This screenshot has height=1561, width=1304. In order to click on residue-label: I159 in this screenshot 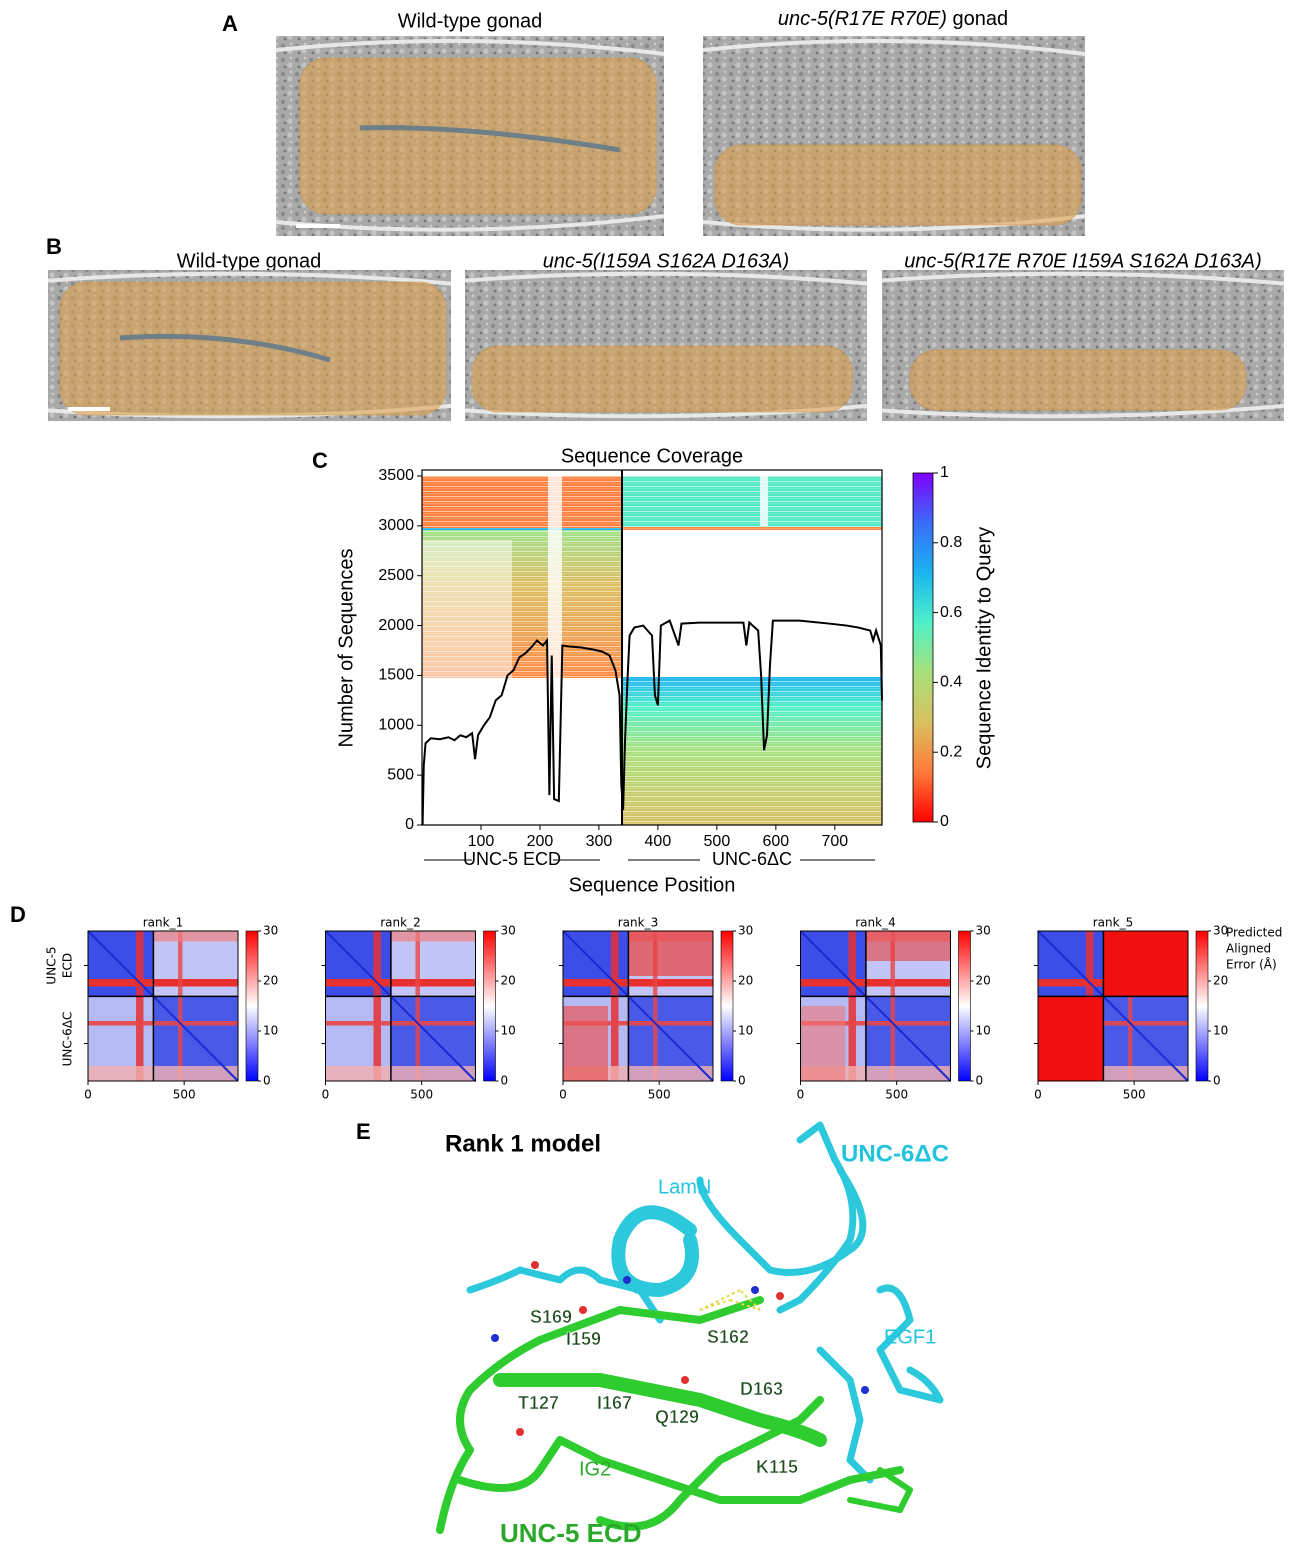, I will do `click(583, 1339)`.